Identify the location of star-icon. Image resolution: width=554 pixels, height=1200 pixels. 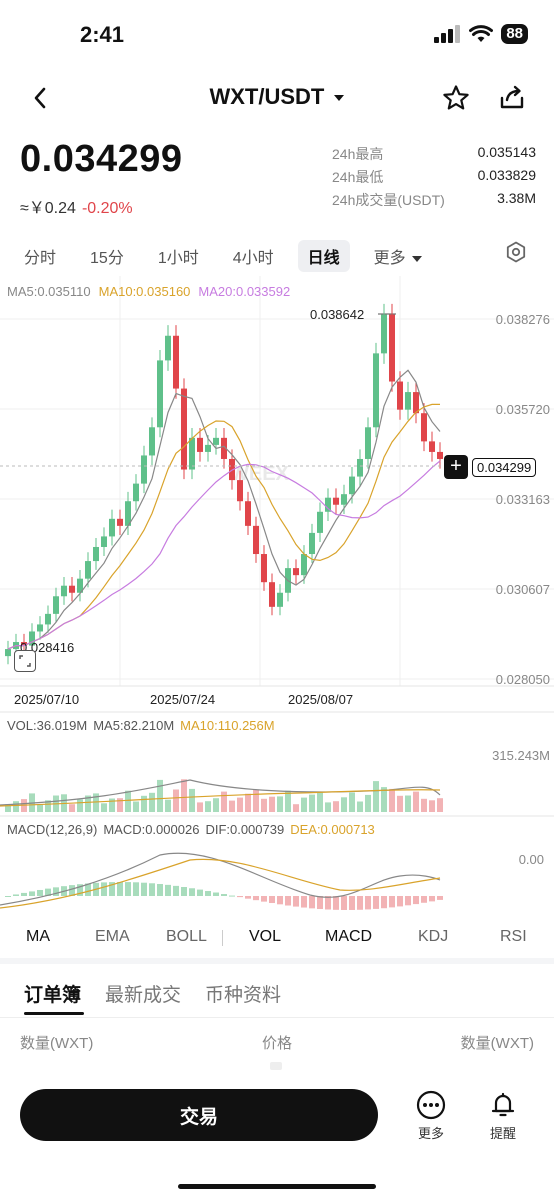
(456, 97).